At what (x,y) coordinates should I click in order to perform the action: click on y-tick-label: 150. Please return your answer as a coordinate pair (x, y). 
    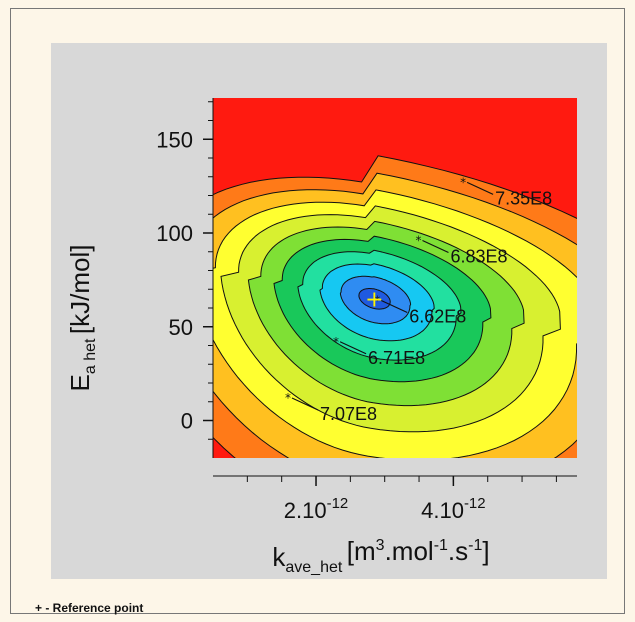
    Looking at the image, I should click on (174, 139).